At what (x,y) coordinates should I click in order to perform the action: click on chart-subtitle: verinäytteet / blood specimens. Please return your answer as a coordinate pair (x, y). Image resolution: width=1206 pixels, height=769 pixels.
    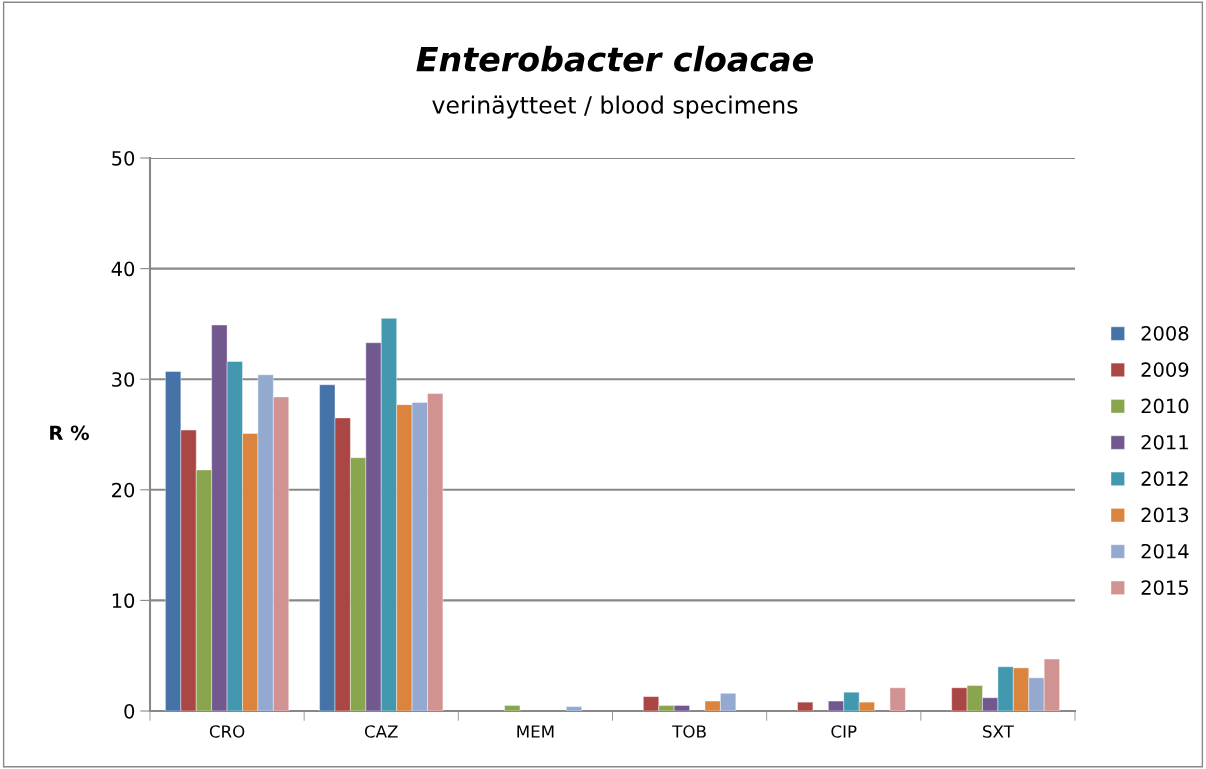
    Looking at the image, I should click on (615, 107).